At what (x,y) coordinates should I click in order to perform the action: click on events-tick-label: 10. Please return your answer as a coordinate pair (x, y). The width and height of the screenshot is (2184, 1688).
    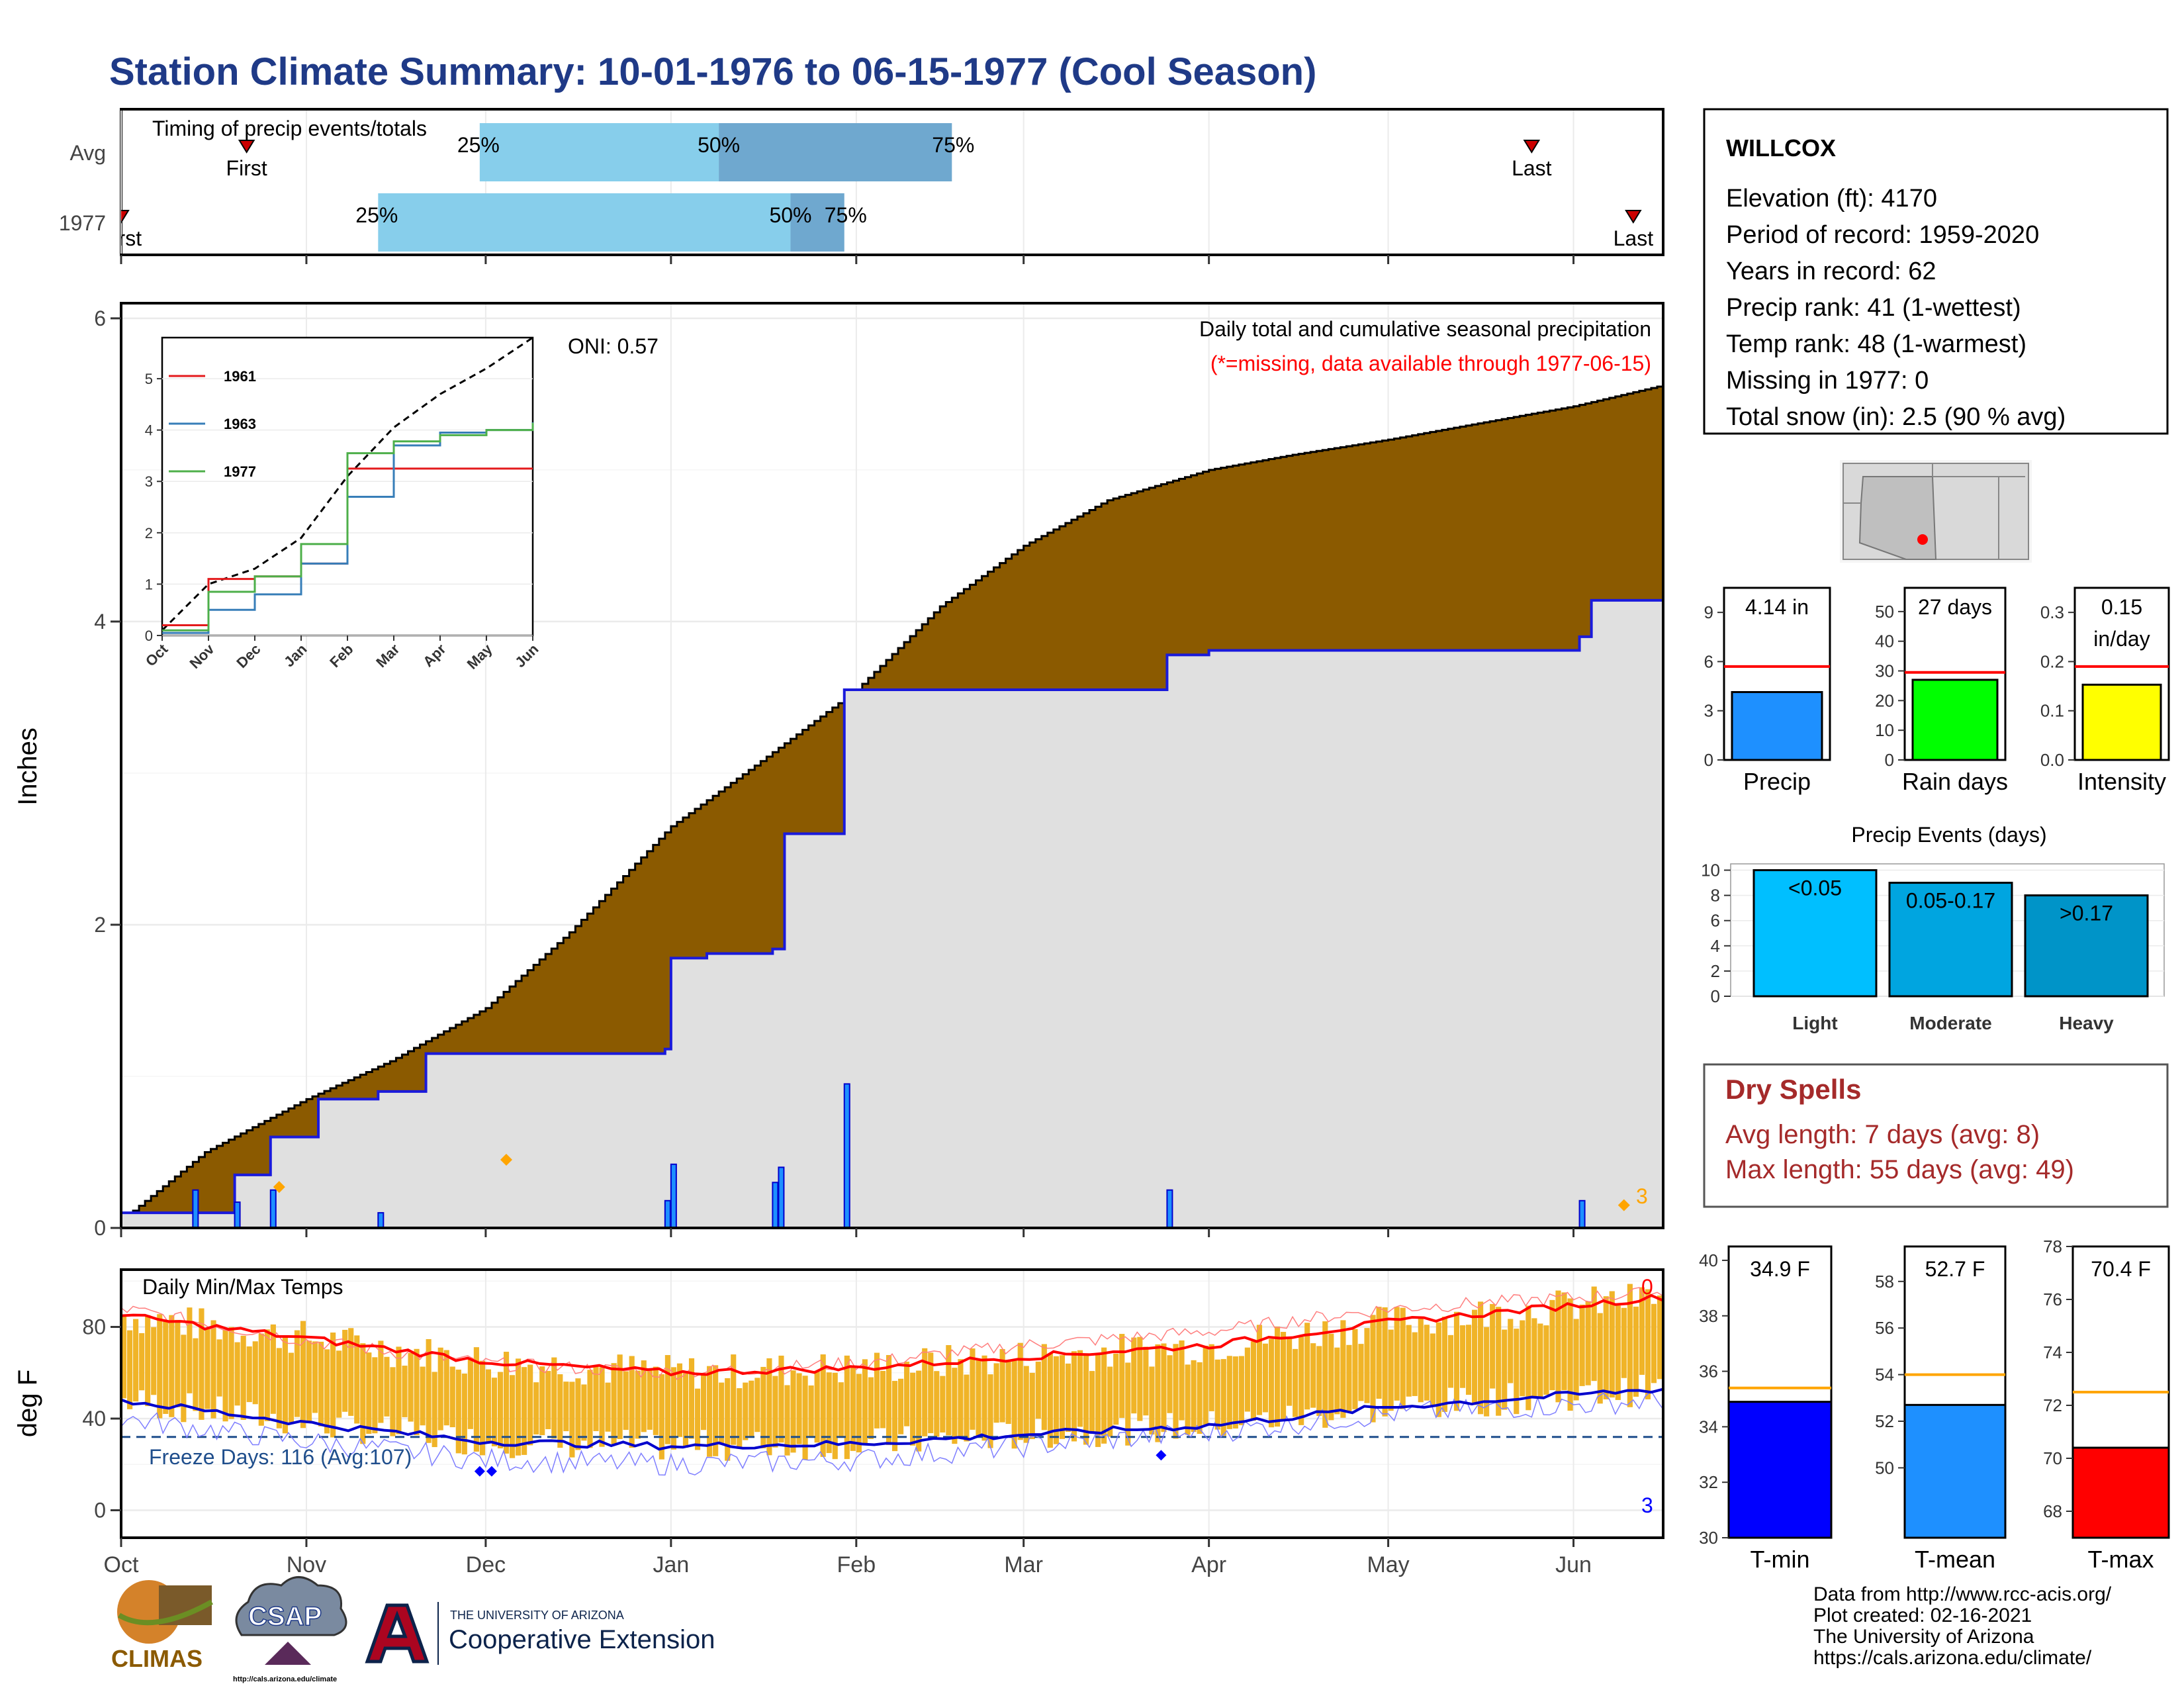
    Looking at the image, I should click on (1710, 870).